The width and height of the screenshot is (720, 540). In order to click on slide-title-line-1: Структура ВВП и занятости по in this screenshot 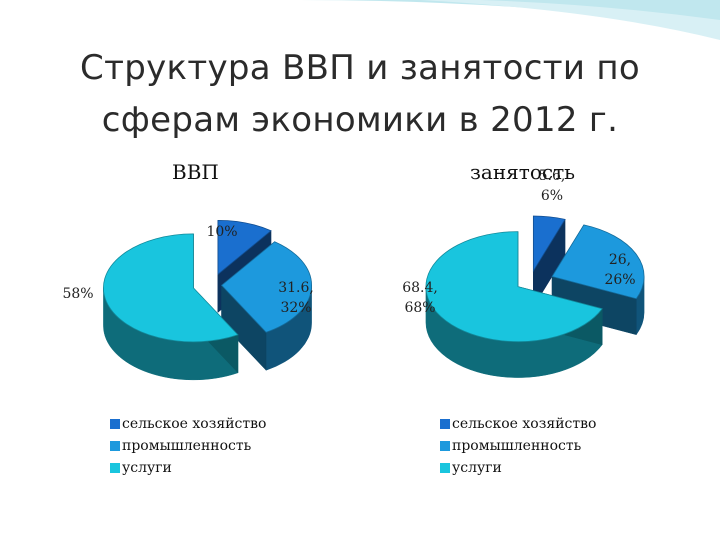, I will do `click(360, 68)`.